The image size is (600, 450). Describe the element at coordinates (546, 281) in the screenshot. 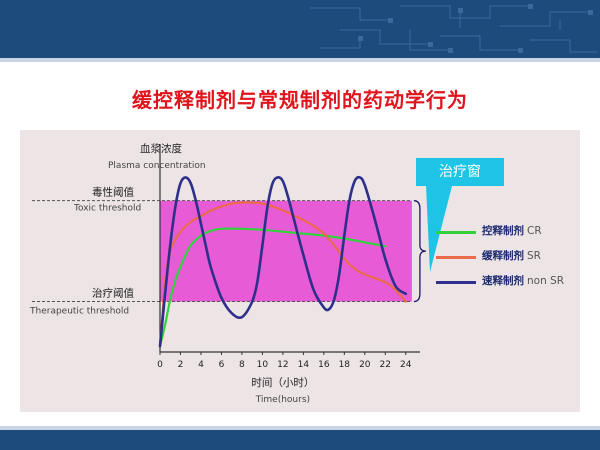

I see `legend-code-nonsr: non SR` at that location.